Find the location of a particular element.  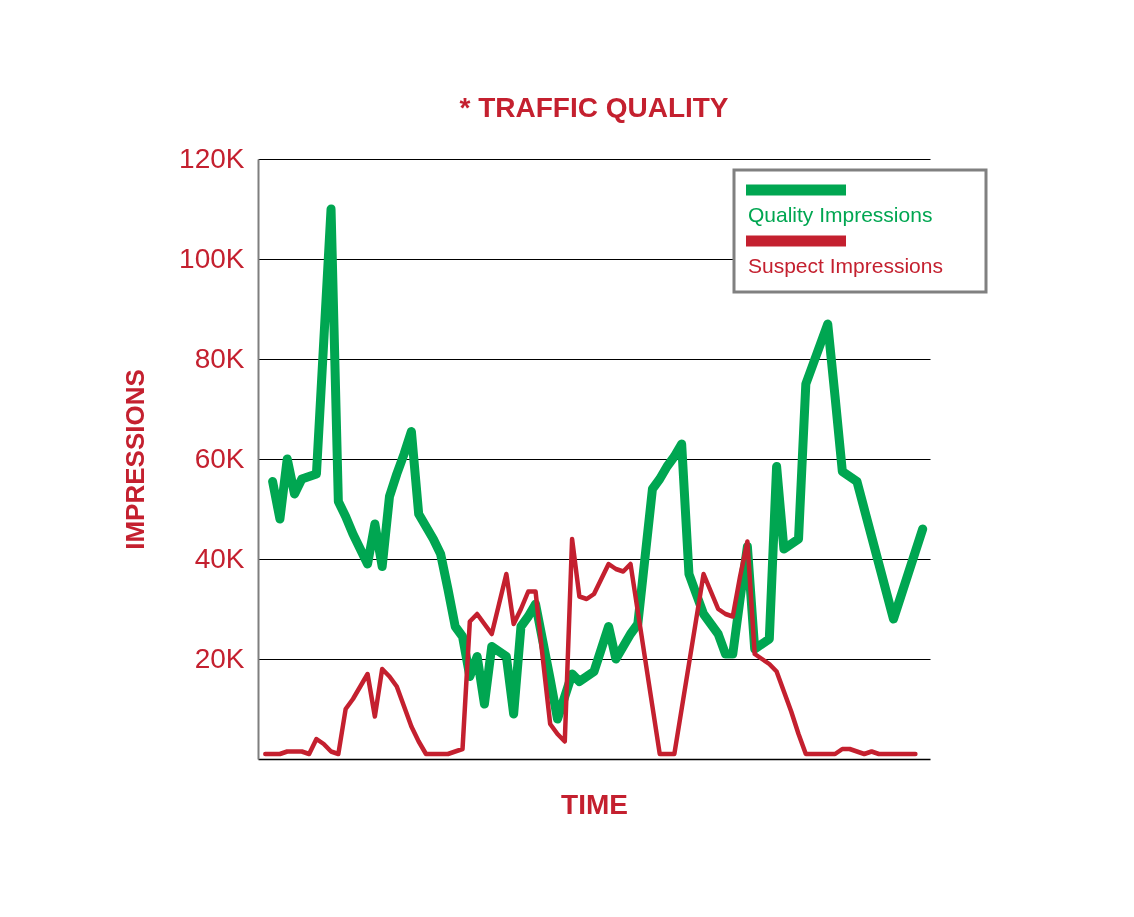

y-axis-title: IMPRESSIONS is located at coordinates (135, 459).